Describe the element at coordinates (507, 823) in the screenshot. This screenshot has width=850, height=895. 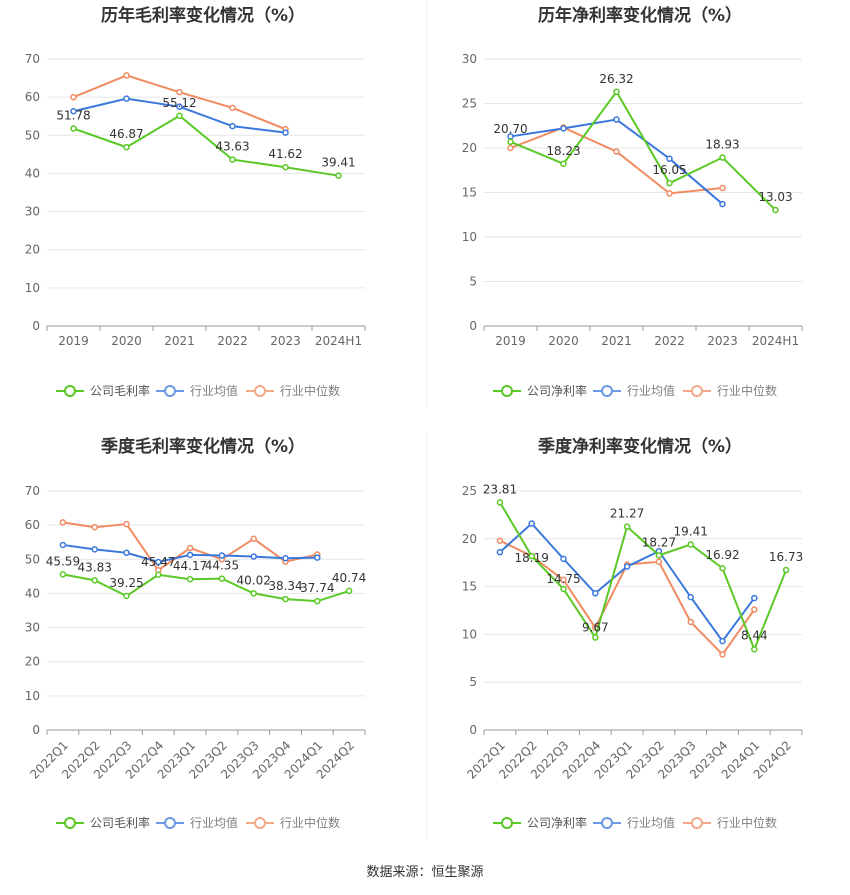
I see `legend-marker-icon` at that location.